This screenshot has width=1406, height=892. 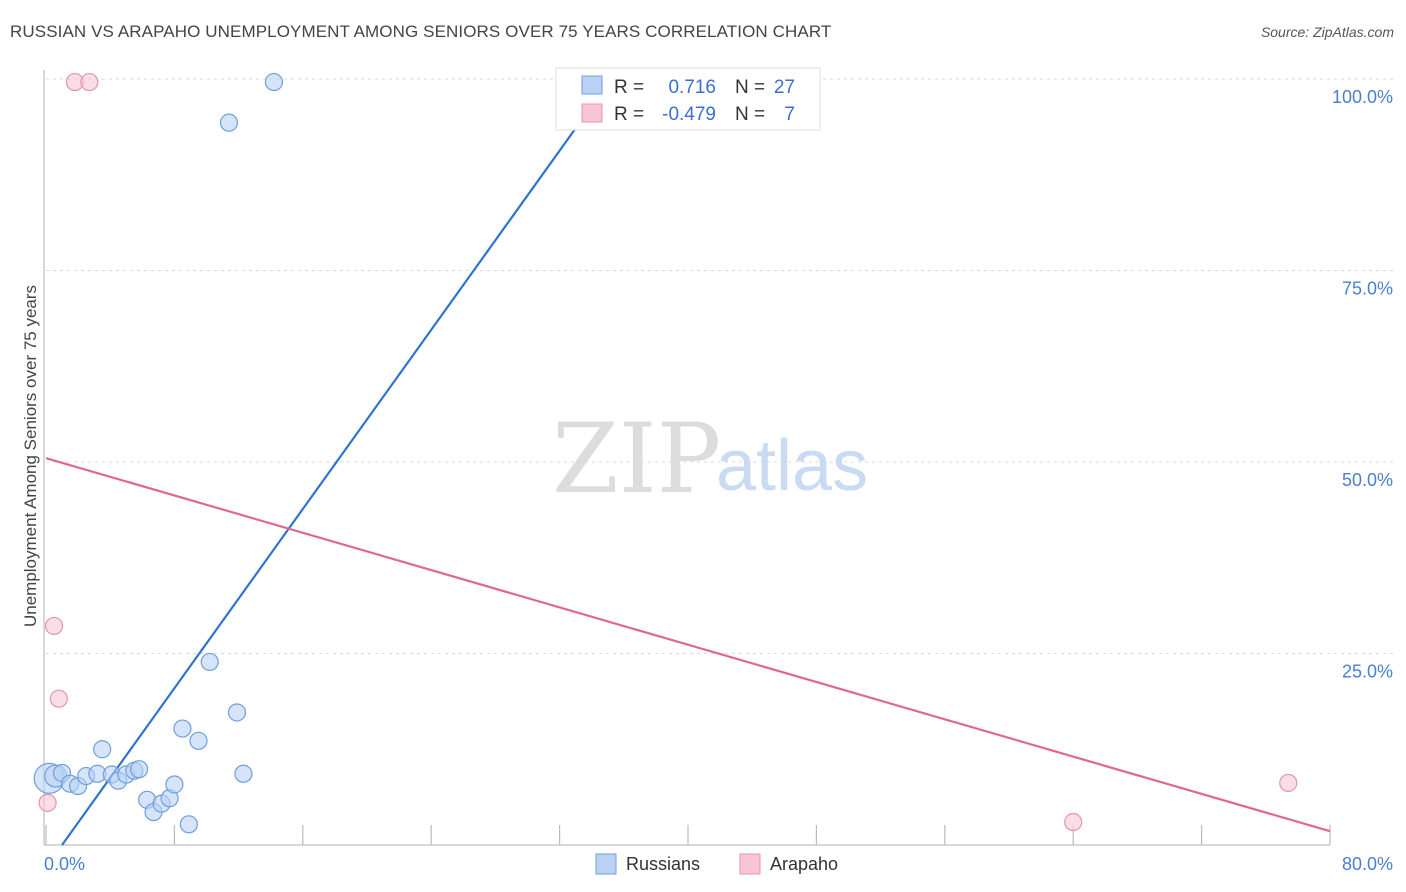 I want to click on watermark-zip: ZIP, so click(x=636, y=459).